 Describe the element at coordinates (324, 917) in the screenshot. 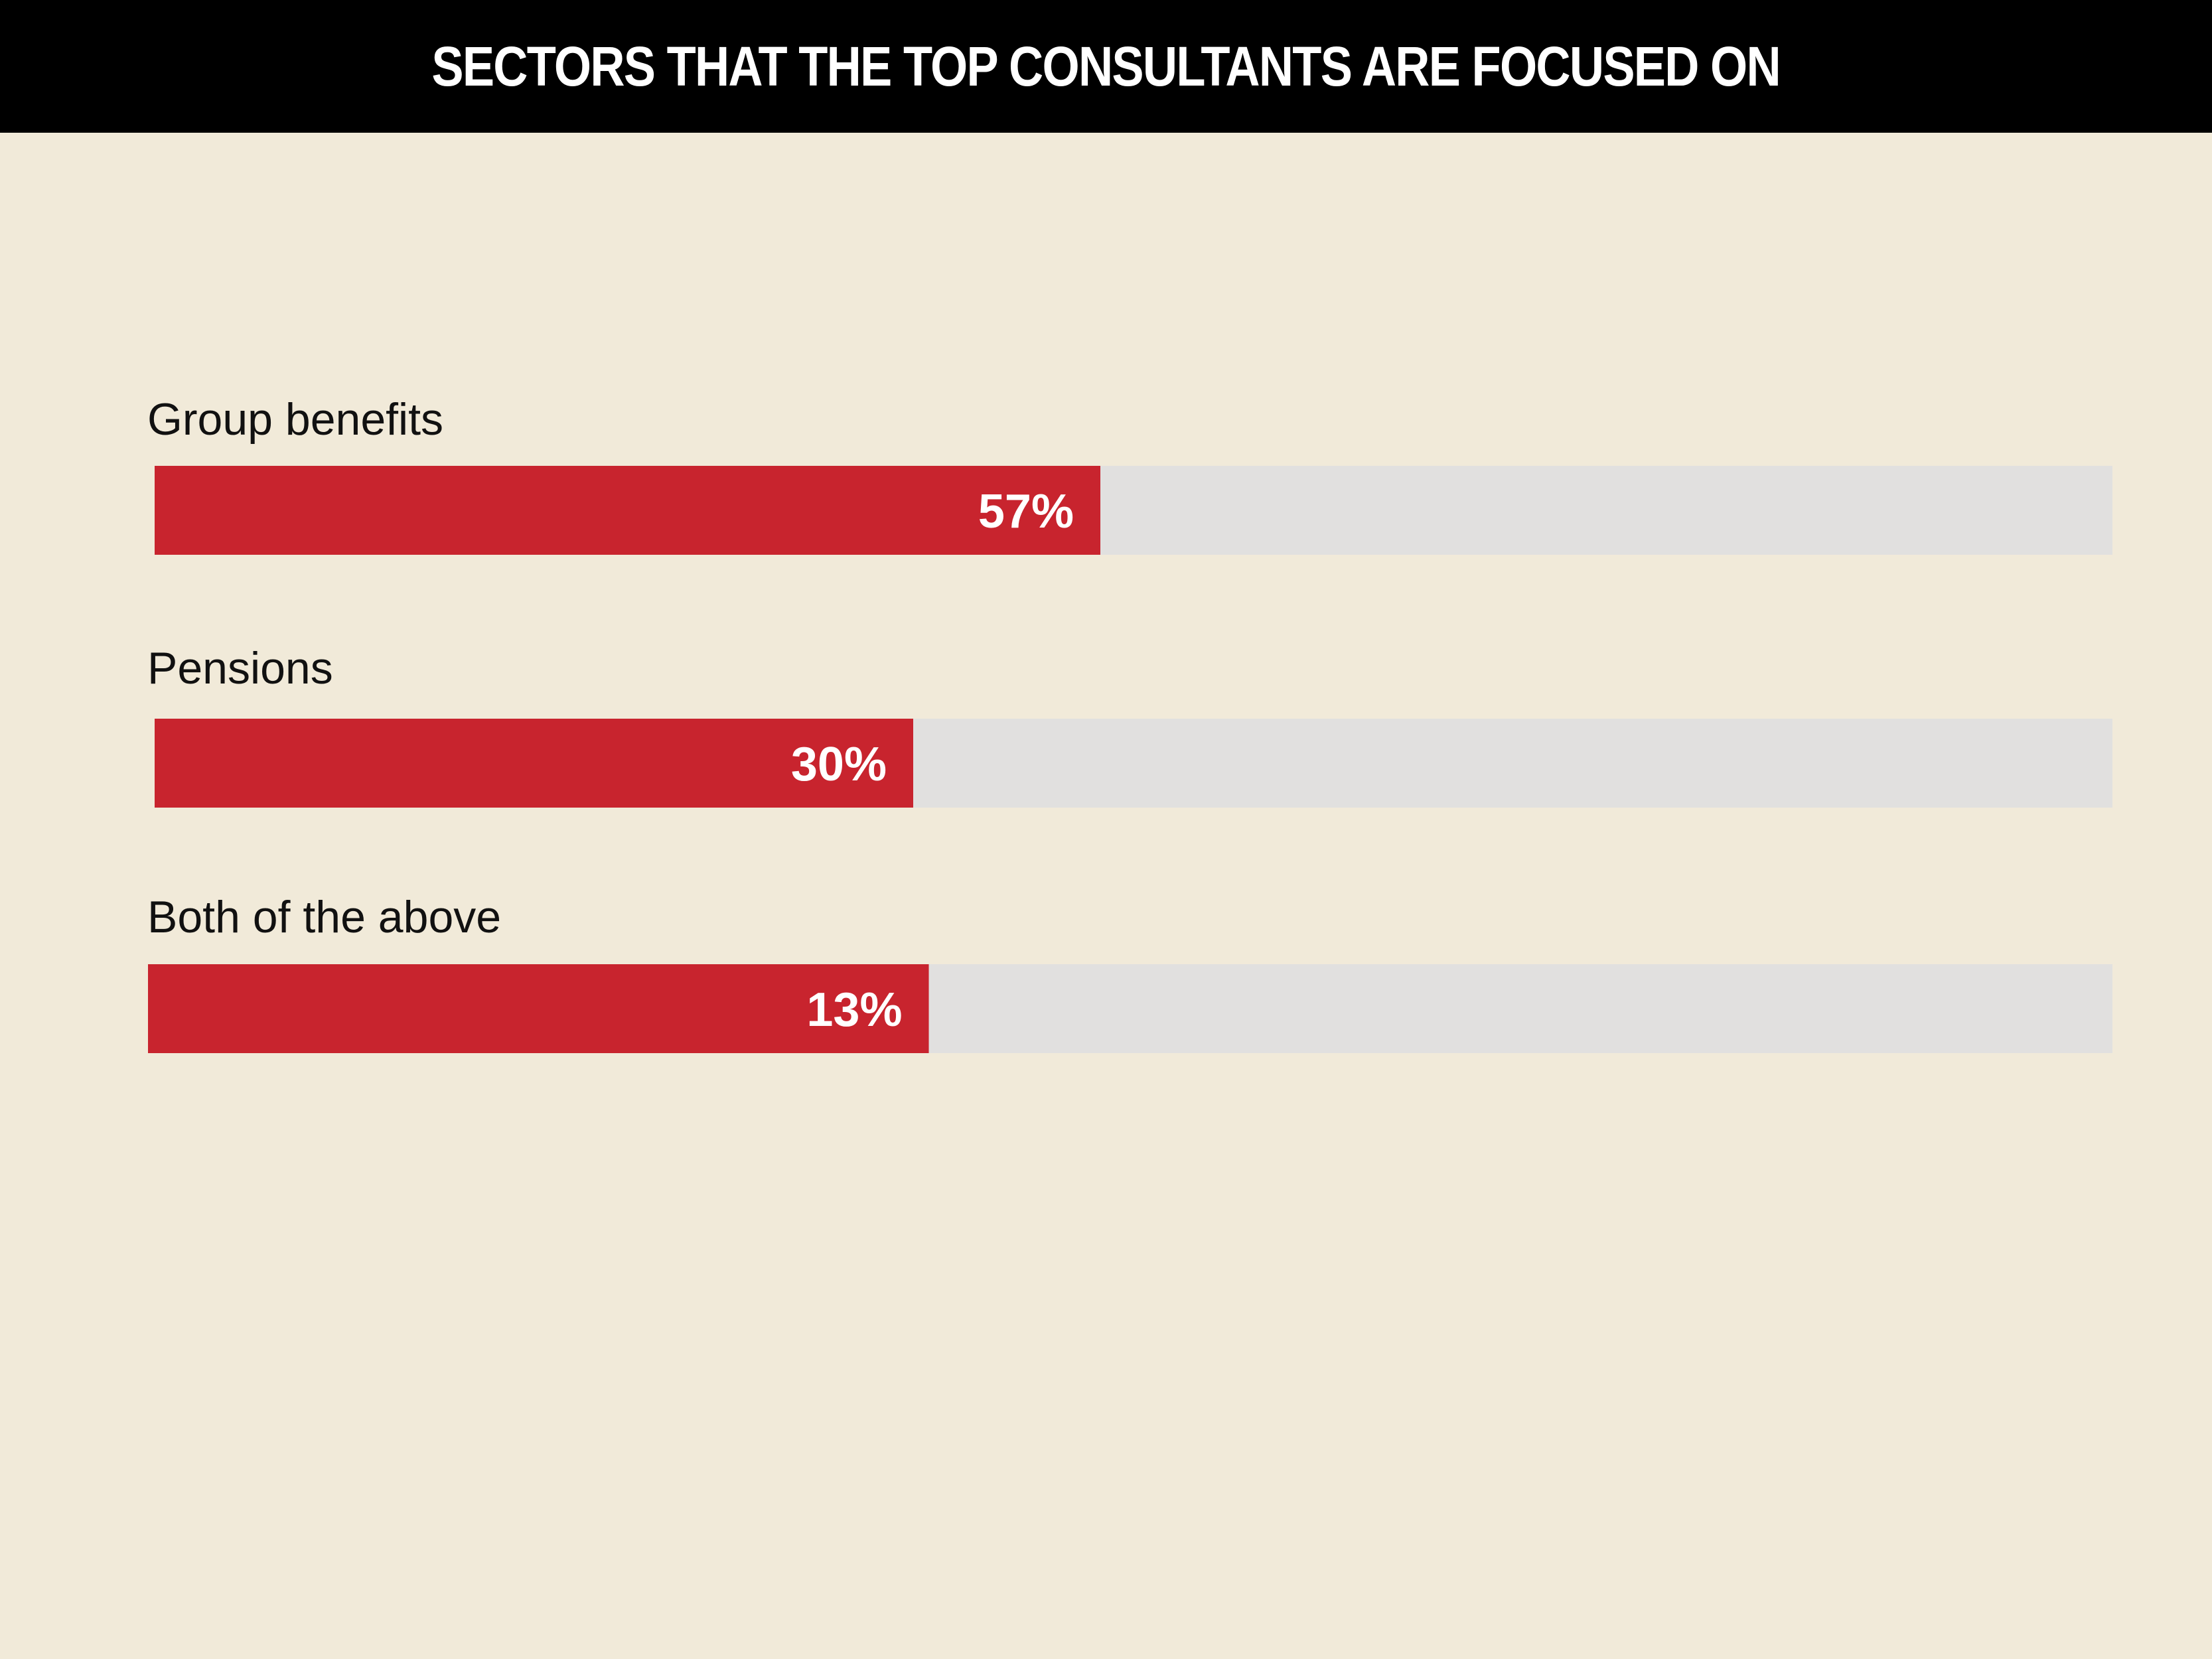

I see `category-label: Both of the above` at that location.